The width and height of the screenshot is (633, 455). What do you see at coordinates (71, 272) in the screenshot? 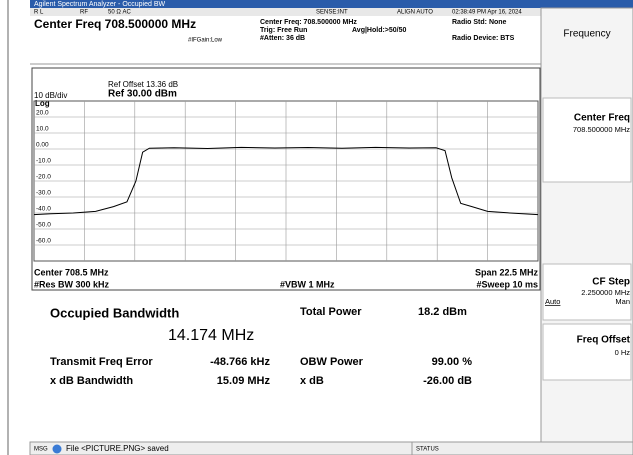
I see `center-label: Center 708.5 MHz` at bounding box center [71, 272].